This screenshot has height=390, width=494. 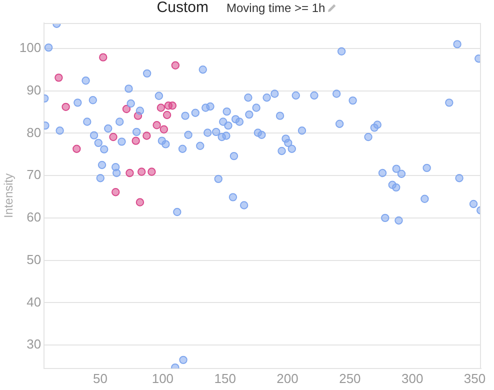 What do you see at coordinates (182, 8) in the screenshot?
I see `chart-title: Custom` at bounding box center [182, 8].